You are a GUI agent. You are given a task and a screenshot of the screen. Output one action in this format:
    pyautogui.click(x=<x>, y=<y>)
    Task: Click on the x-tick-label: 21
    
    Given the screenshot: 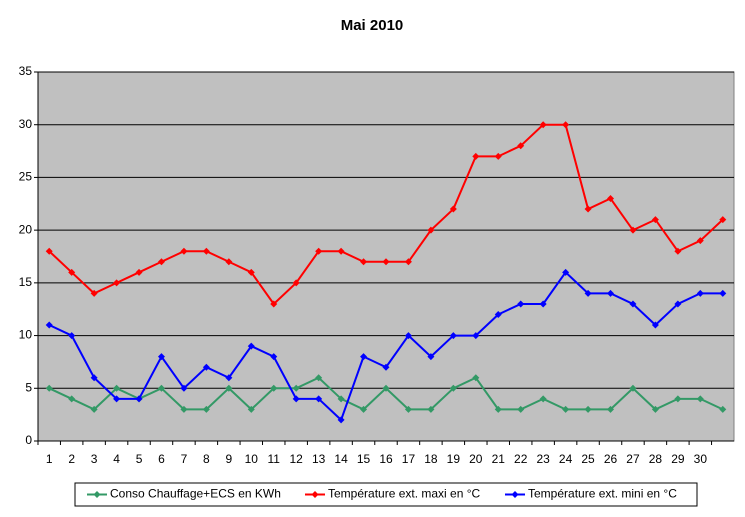 What is the action you would take?
    pyautogui.click(x=499, y=459)
    